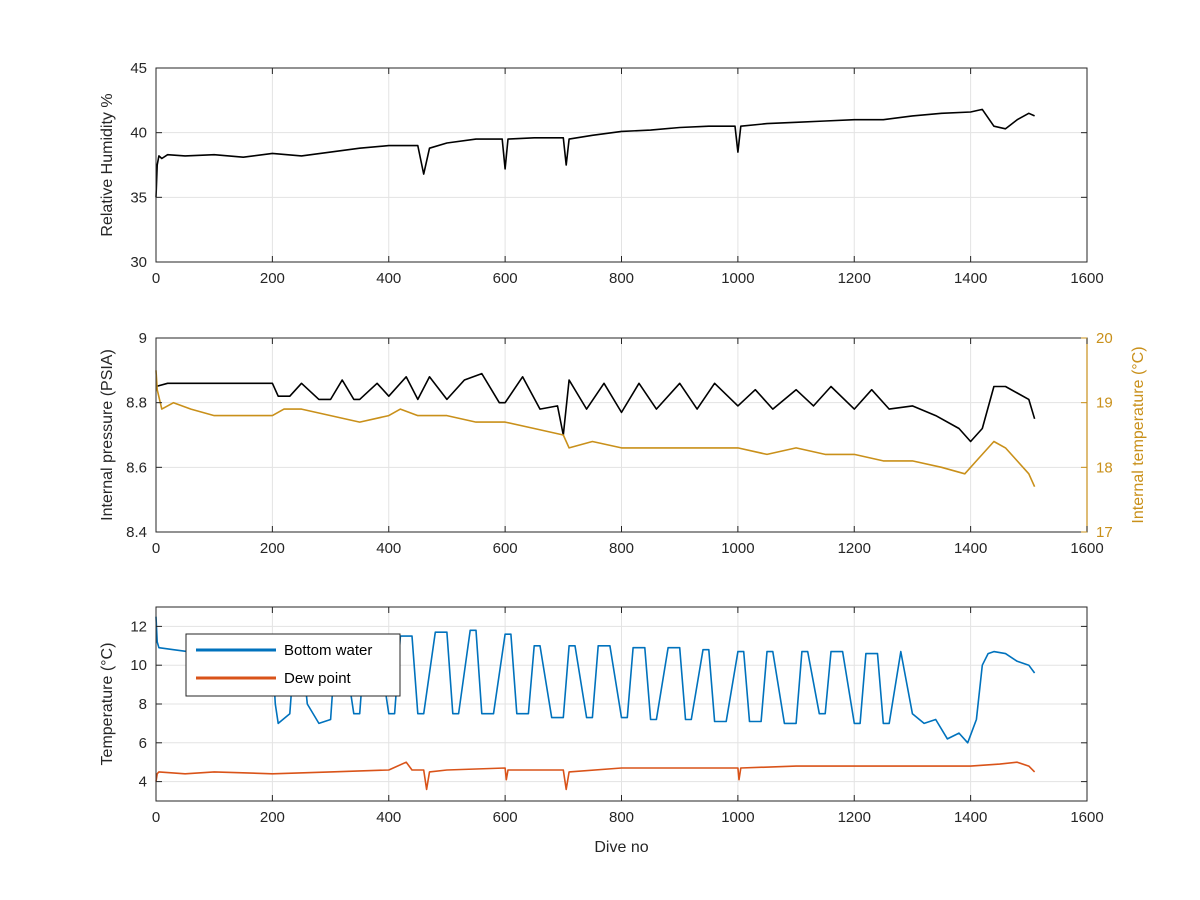 The image size is (1200, 900). I want to click on series-line-right-axis, so click(595, 429).